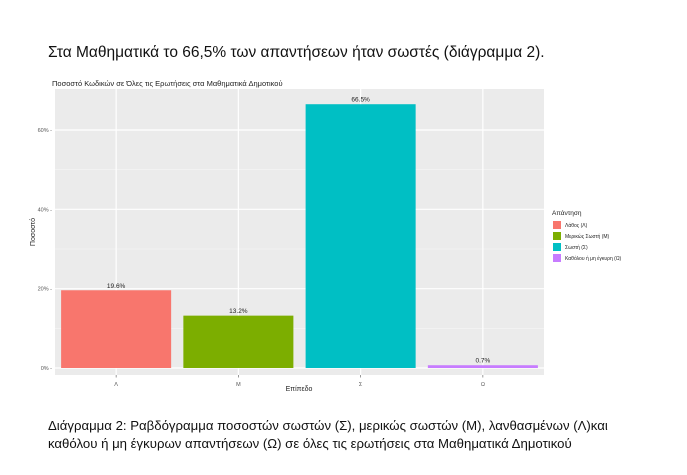 The height and width of the screenshot is (475, 687). Describe the element at coordinates (45, 250) in the screenshot. I see `y-axis-ticks: 0% - 20% - 40% - 60% -` at that location.